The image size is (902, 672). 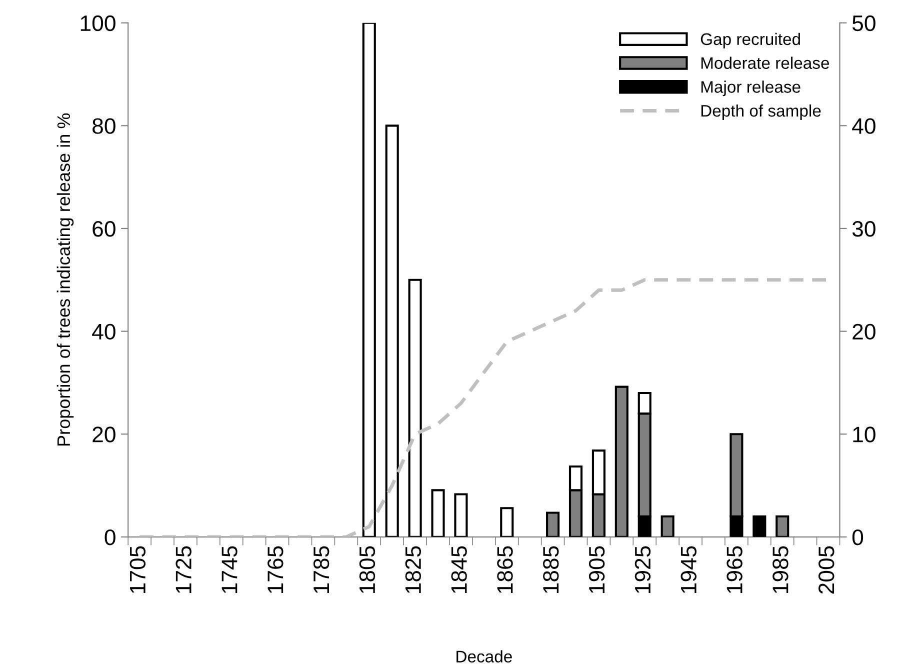 I want to click on y2-tick-label: 30, so click(x=864, y=229).